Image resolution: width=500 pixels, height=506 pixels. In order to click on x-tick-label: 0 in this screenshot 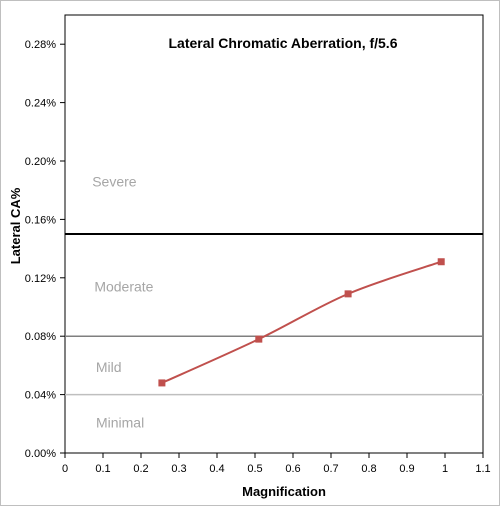, I will do `click(65, 469)`.